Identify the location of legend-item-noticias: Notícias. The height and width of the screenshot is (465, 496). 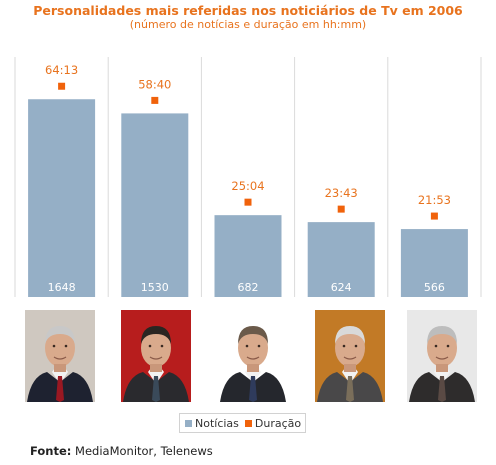
(212, 423).